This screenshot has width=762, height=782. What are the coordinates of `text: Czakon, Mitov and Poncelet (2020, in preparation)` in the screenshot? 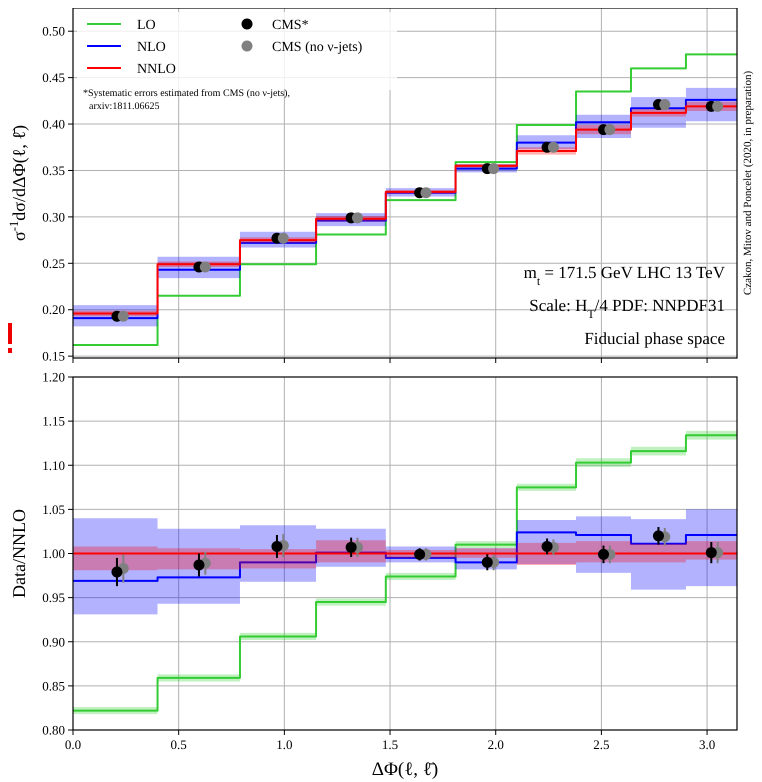 It's located at (748, 183).